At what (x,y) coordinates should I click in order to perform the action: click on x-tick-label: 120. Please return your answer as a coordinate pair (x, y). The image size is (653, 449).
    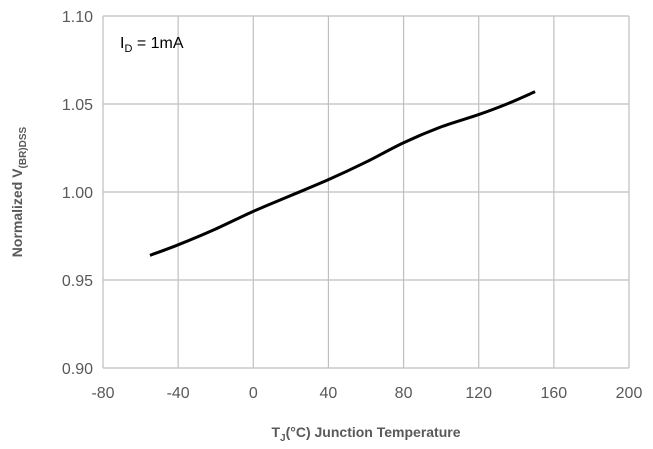
    Looking at the image, I should click on (478, 393).